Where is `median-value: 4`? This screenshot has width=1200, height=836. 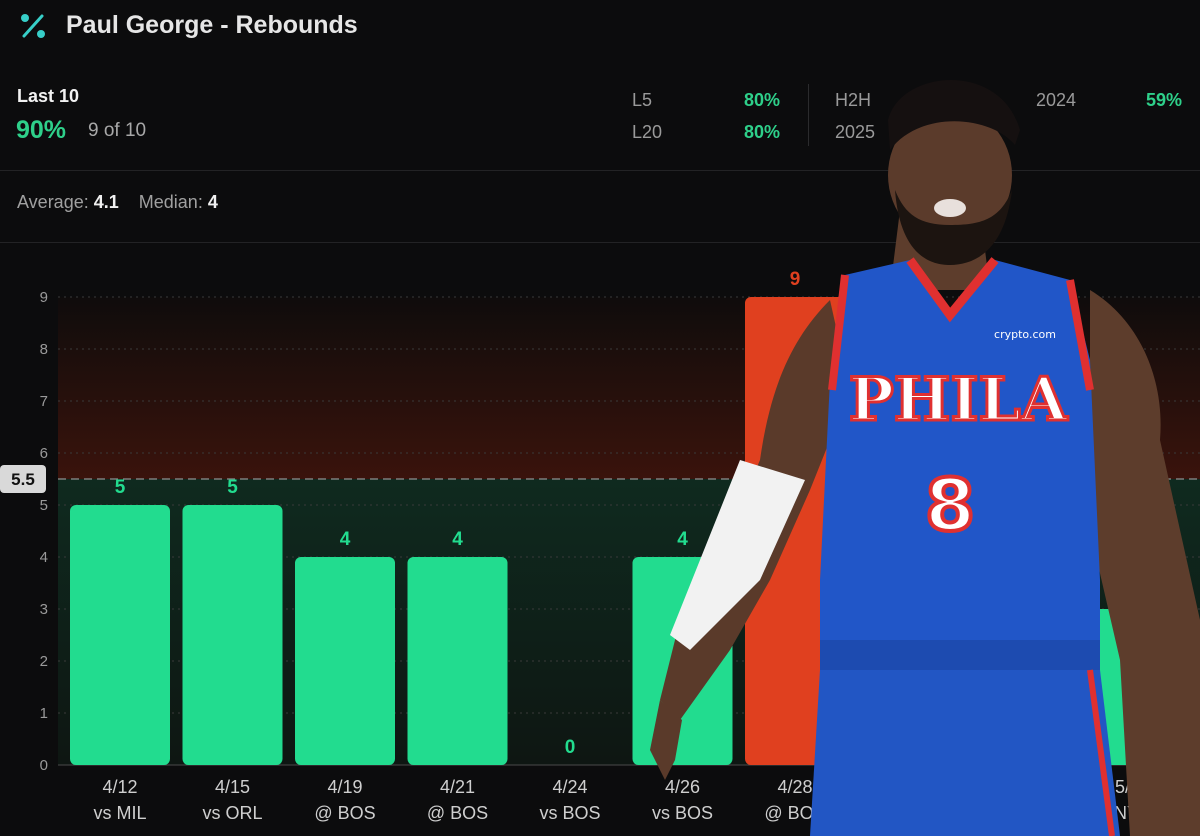
median-value: 4 is located at coordinates (212, 202).